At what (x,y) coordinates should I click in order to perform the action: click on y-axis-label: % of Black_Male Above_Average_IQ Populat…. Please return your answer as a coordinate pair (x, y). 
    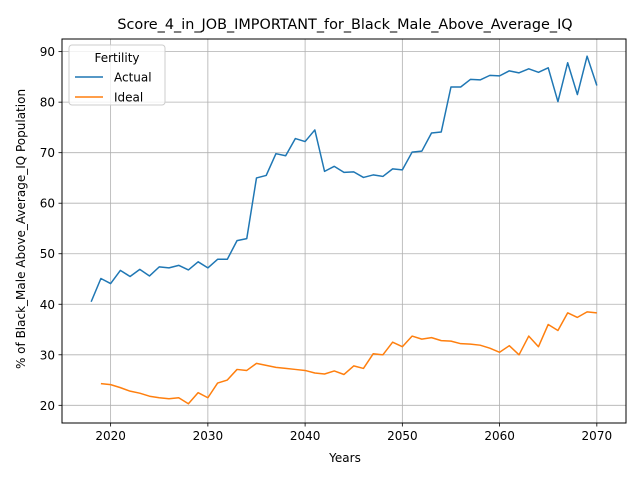
    Looking at the image, I should click on (21, 229).